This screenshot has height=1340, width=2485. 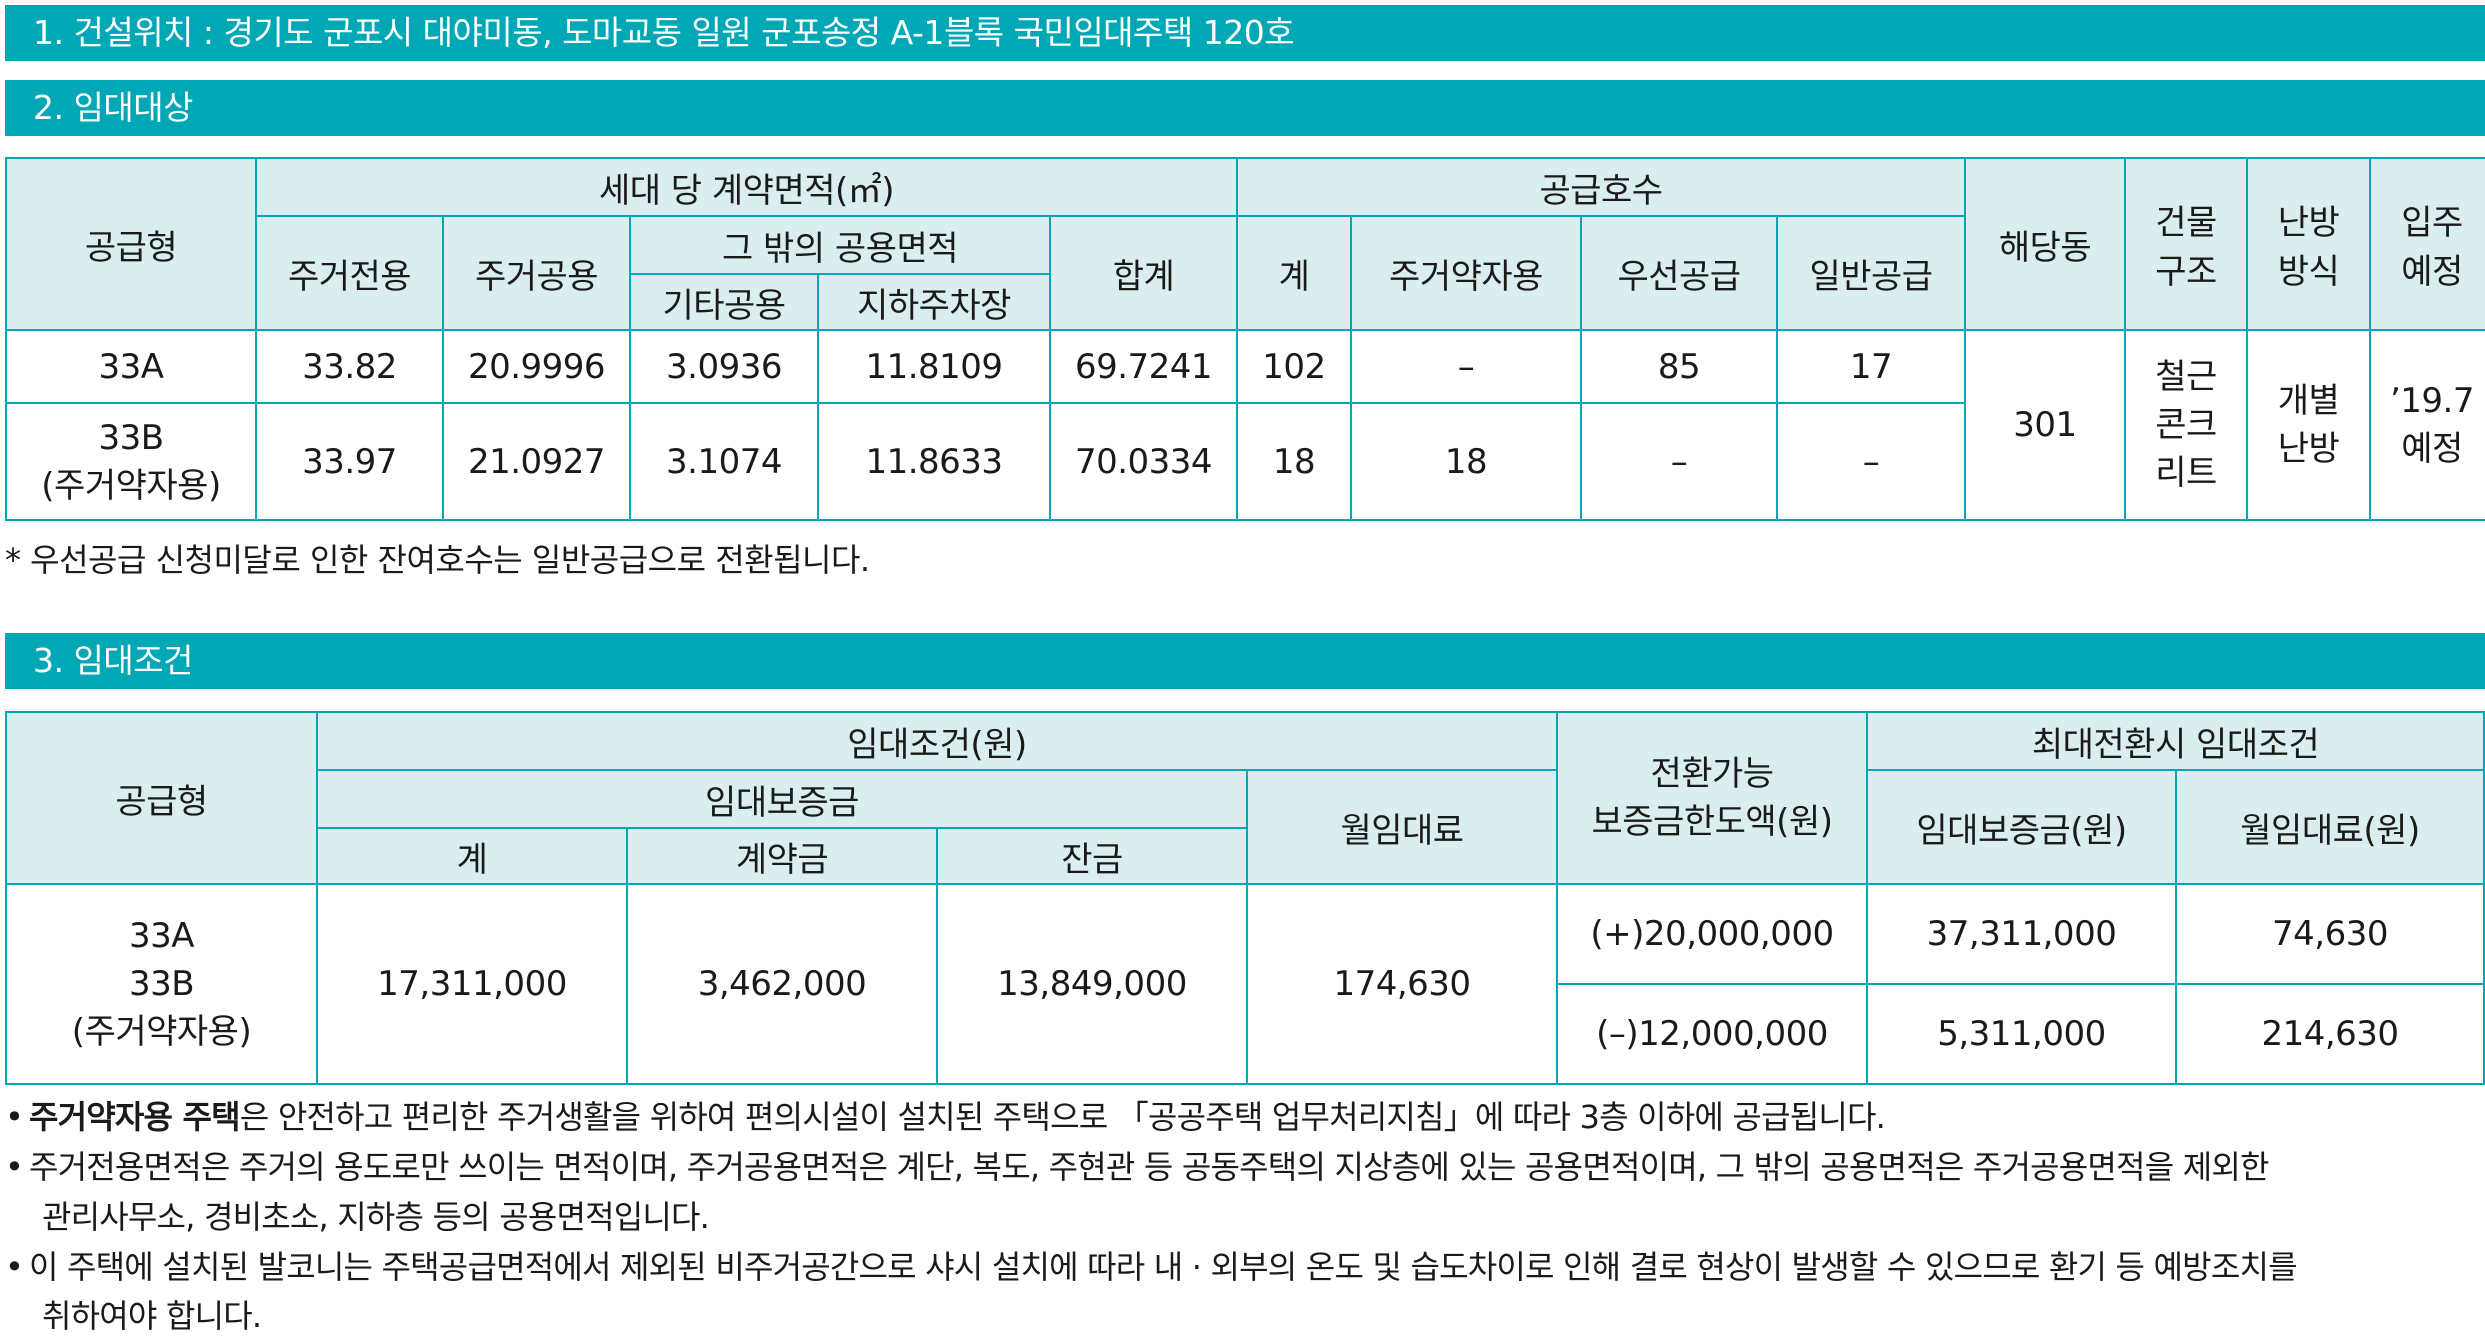 I want to click on cell-max-deposit-minus: 5,311,000, so click(x=2021, y=1034).